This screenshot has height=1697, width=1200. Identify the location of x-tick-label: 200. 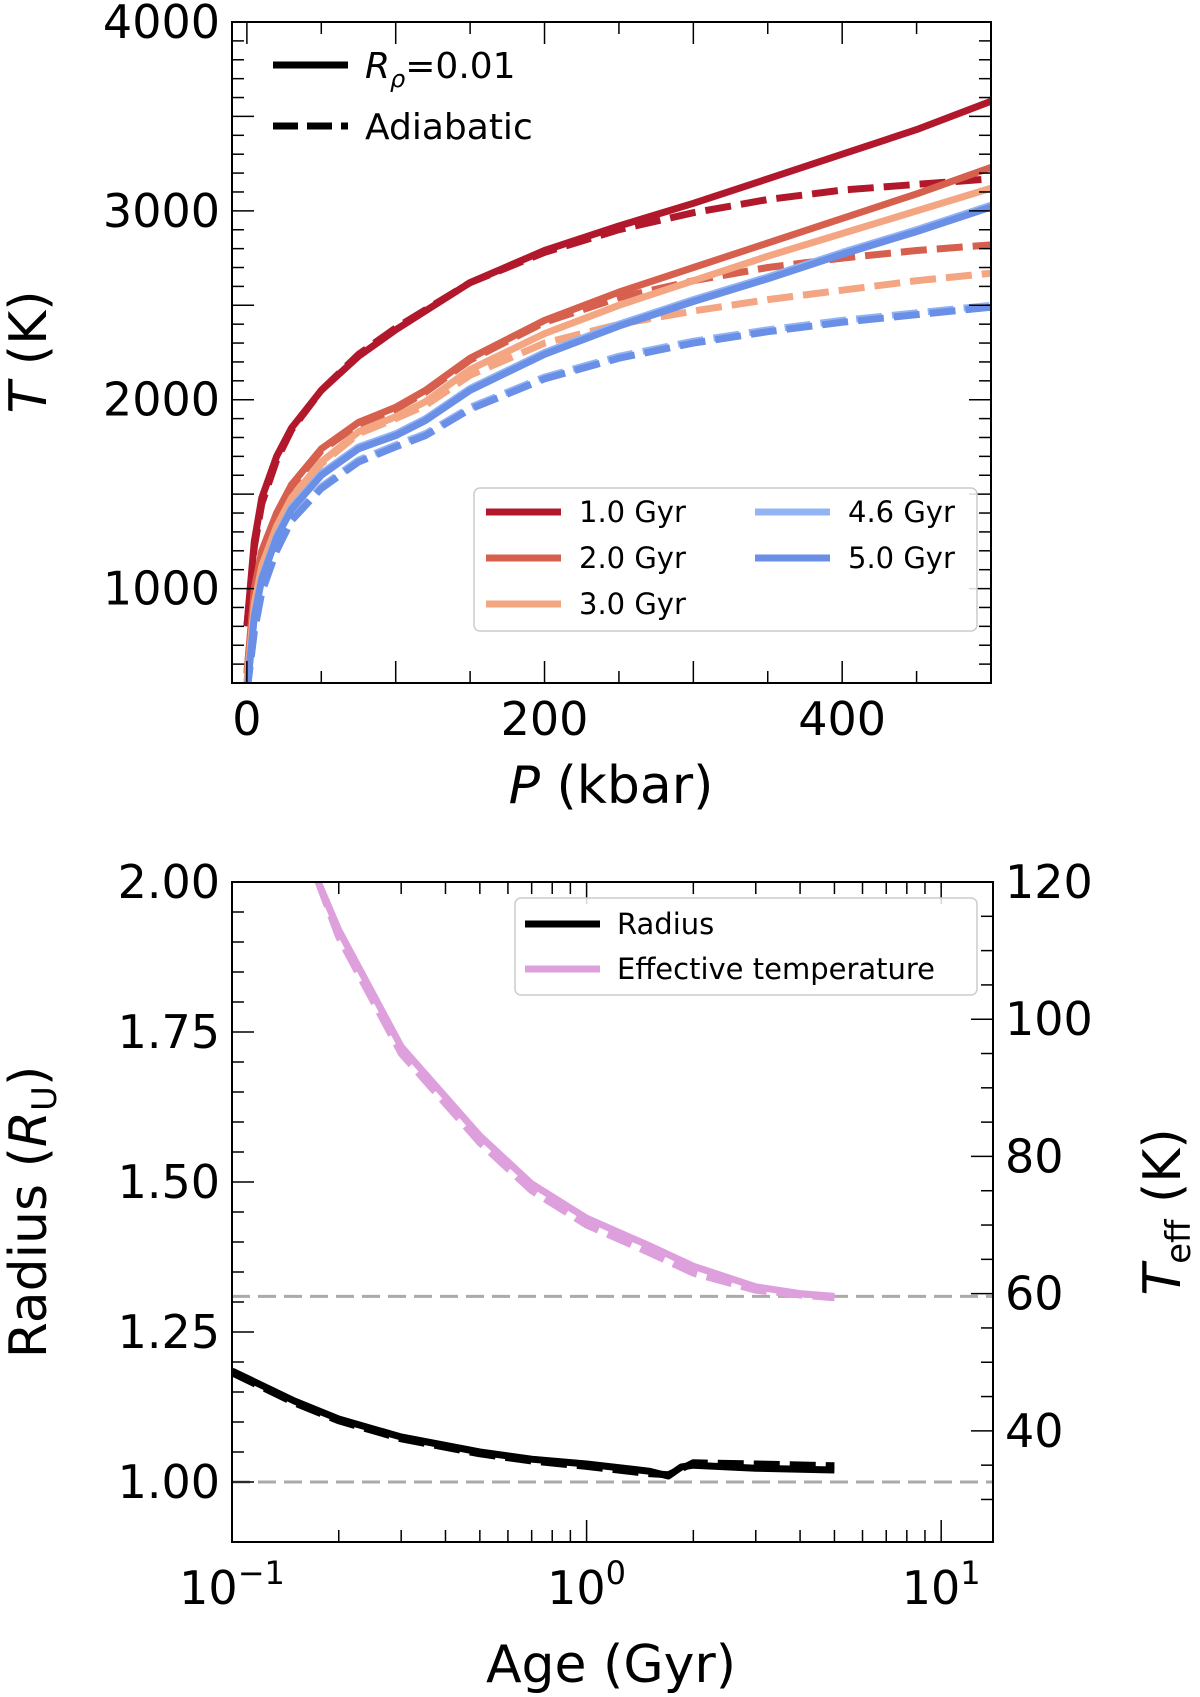
(545, 719).